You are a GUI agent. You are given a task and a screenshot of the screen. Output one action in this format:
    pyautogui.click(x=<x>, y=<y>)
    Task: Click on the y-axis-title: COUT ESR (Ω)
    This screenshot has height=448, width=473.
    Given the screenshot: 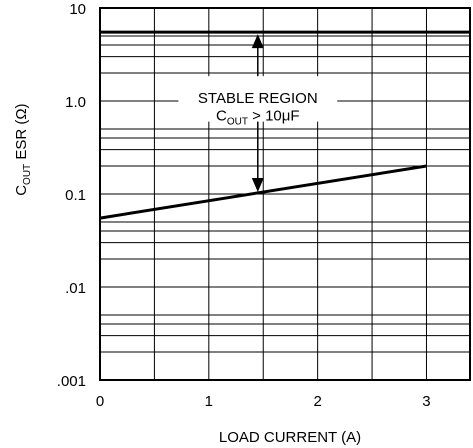 What is the action you would take?
    pyautogui.click(x=23, y=149)
    